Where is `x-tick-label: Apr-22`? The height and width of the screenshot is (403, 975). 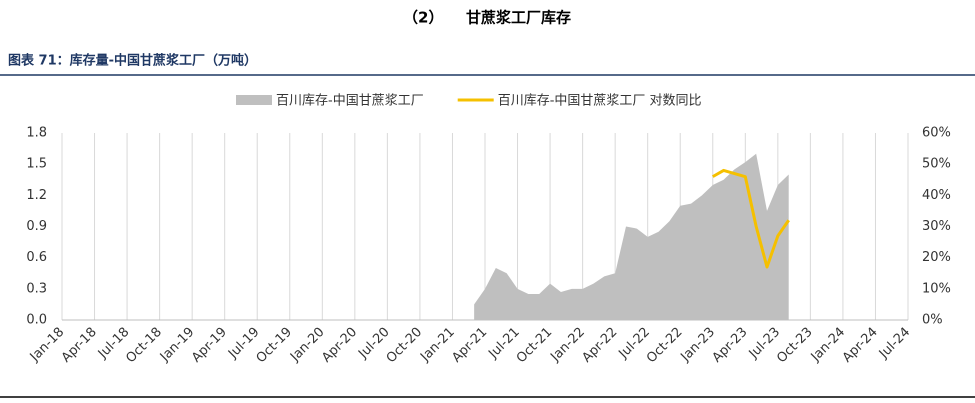 x-tick-label: Apr-22 is located at coordinates (600, 345).